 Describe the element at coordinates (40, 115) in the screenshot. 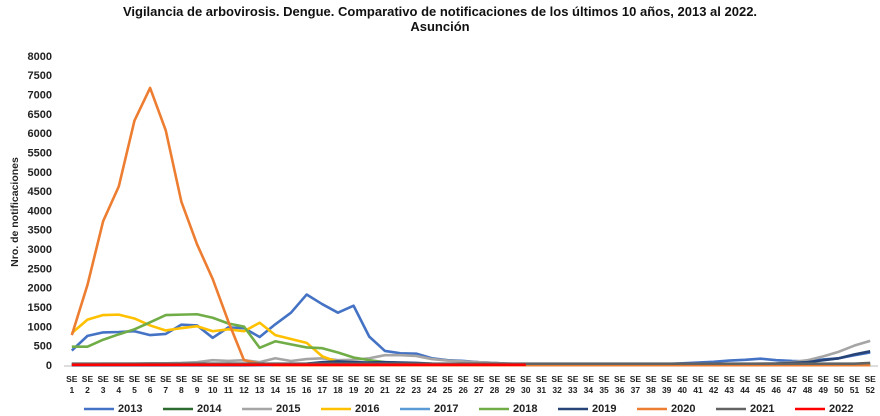

I see `y-tick-label: 6500` at that location.